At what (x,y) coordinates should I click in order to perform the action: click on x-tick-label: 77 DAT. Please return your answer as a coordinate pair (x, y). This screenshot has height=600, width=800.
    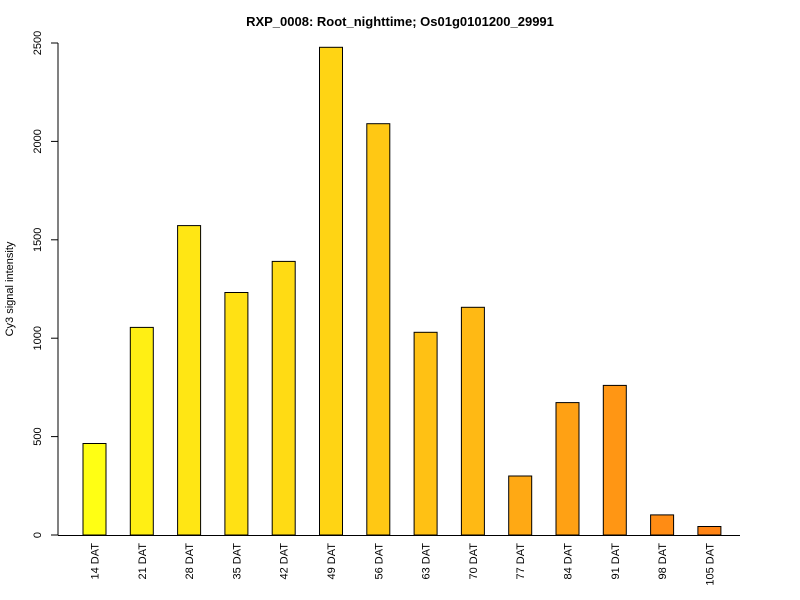
    Looking at the image, I should click on (521, 561).